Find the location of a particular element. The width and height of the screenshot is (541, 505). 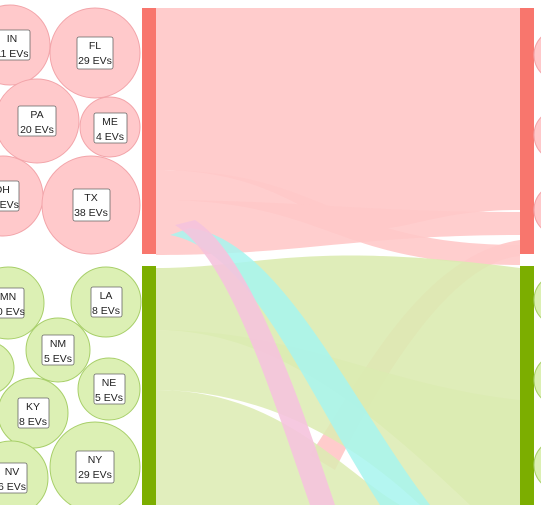

state-bubble-ne: NE 5 EVs is located at coordinates (109, 389).